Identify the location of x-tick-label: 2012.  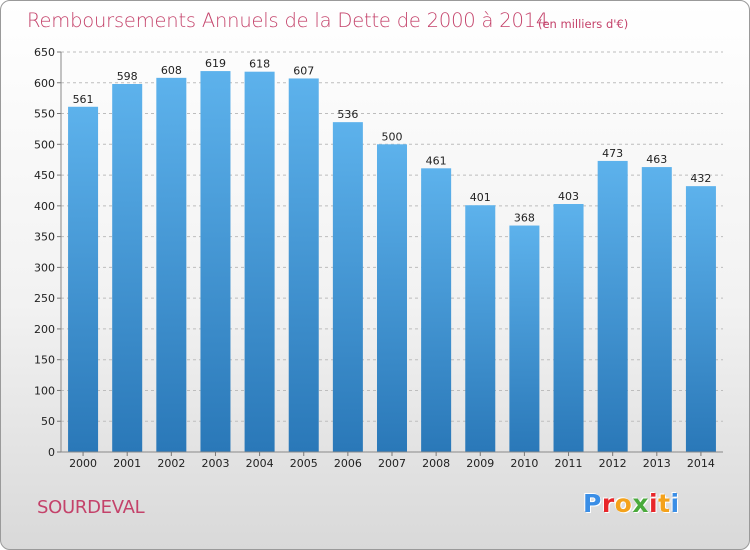
(613, 463).